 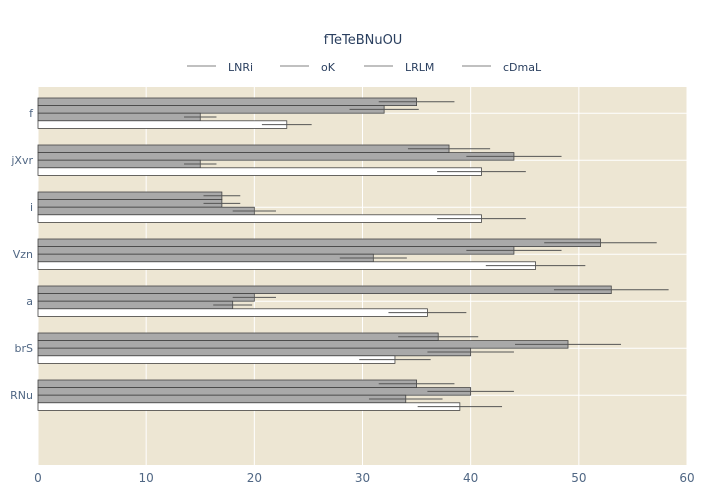 What do you see at coordinates (23, 254) in the screenshot?
I see `y-tick-label: Vzn` at bounding box center [23, 254].